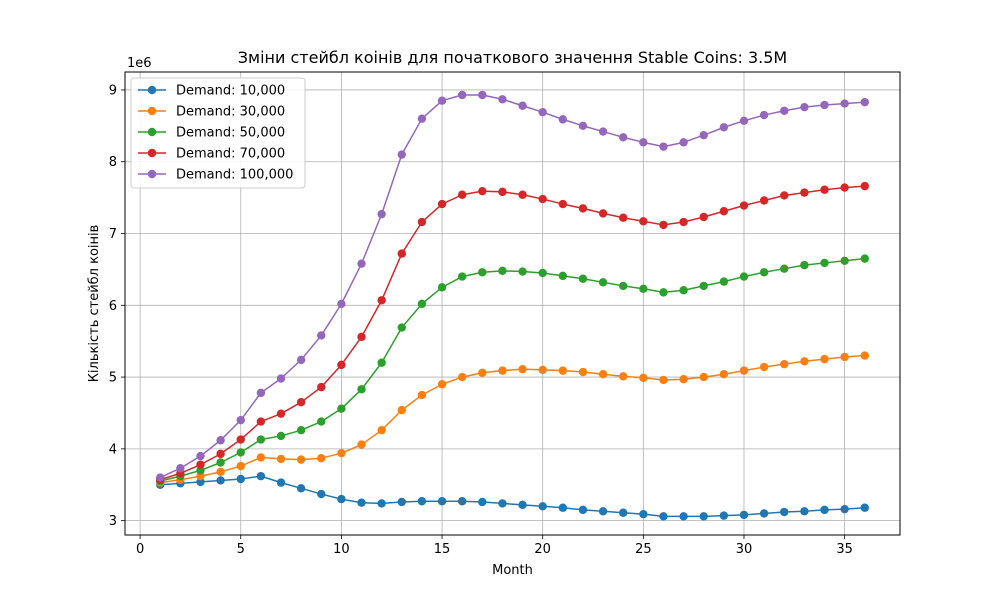 The height and width of the screenshot is (604, 1000). I want to click on legend-item: Demand: 100,000, so click(215, 175).